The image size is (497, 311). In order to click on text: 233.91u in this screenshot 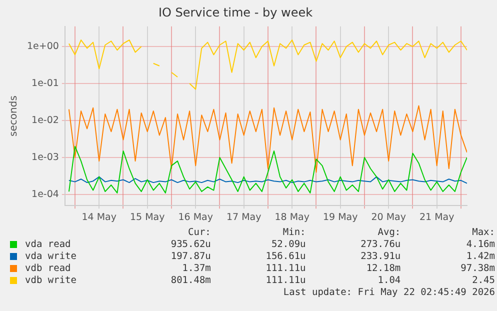, I will do `click(381, 257)`.